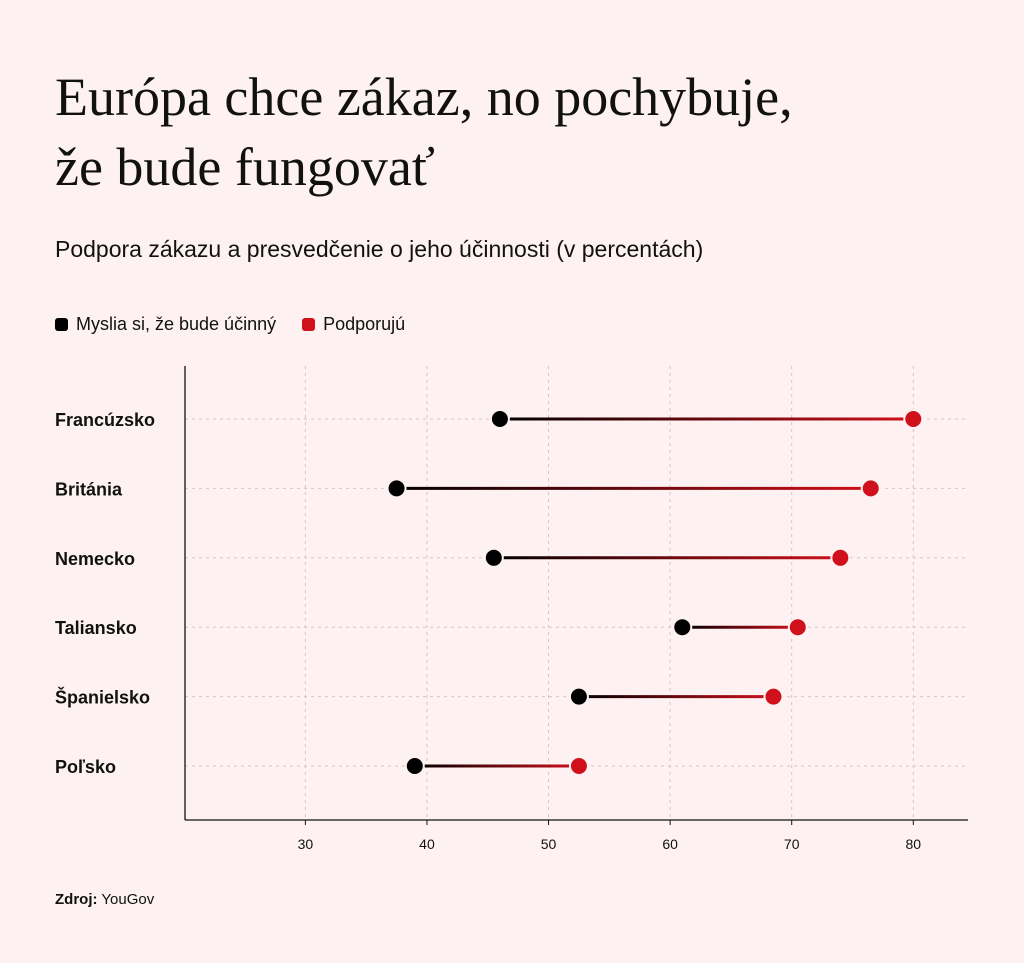 This screenshot has width=1024, height=963. What do you see at coordinates (85, 767) in the screenshot?
I see `category-label: Poľsko` at bounding box center [85, 767].